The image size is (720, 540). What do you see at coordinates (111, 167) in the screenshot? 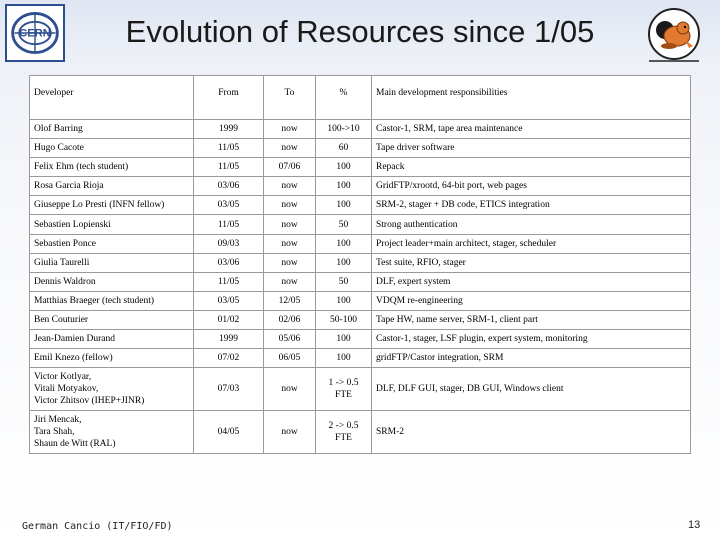
I see `cell-developer: Felix Ehm (tech student)` at bounding box center [111, 167].